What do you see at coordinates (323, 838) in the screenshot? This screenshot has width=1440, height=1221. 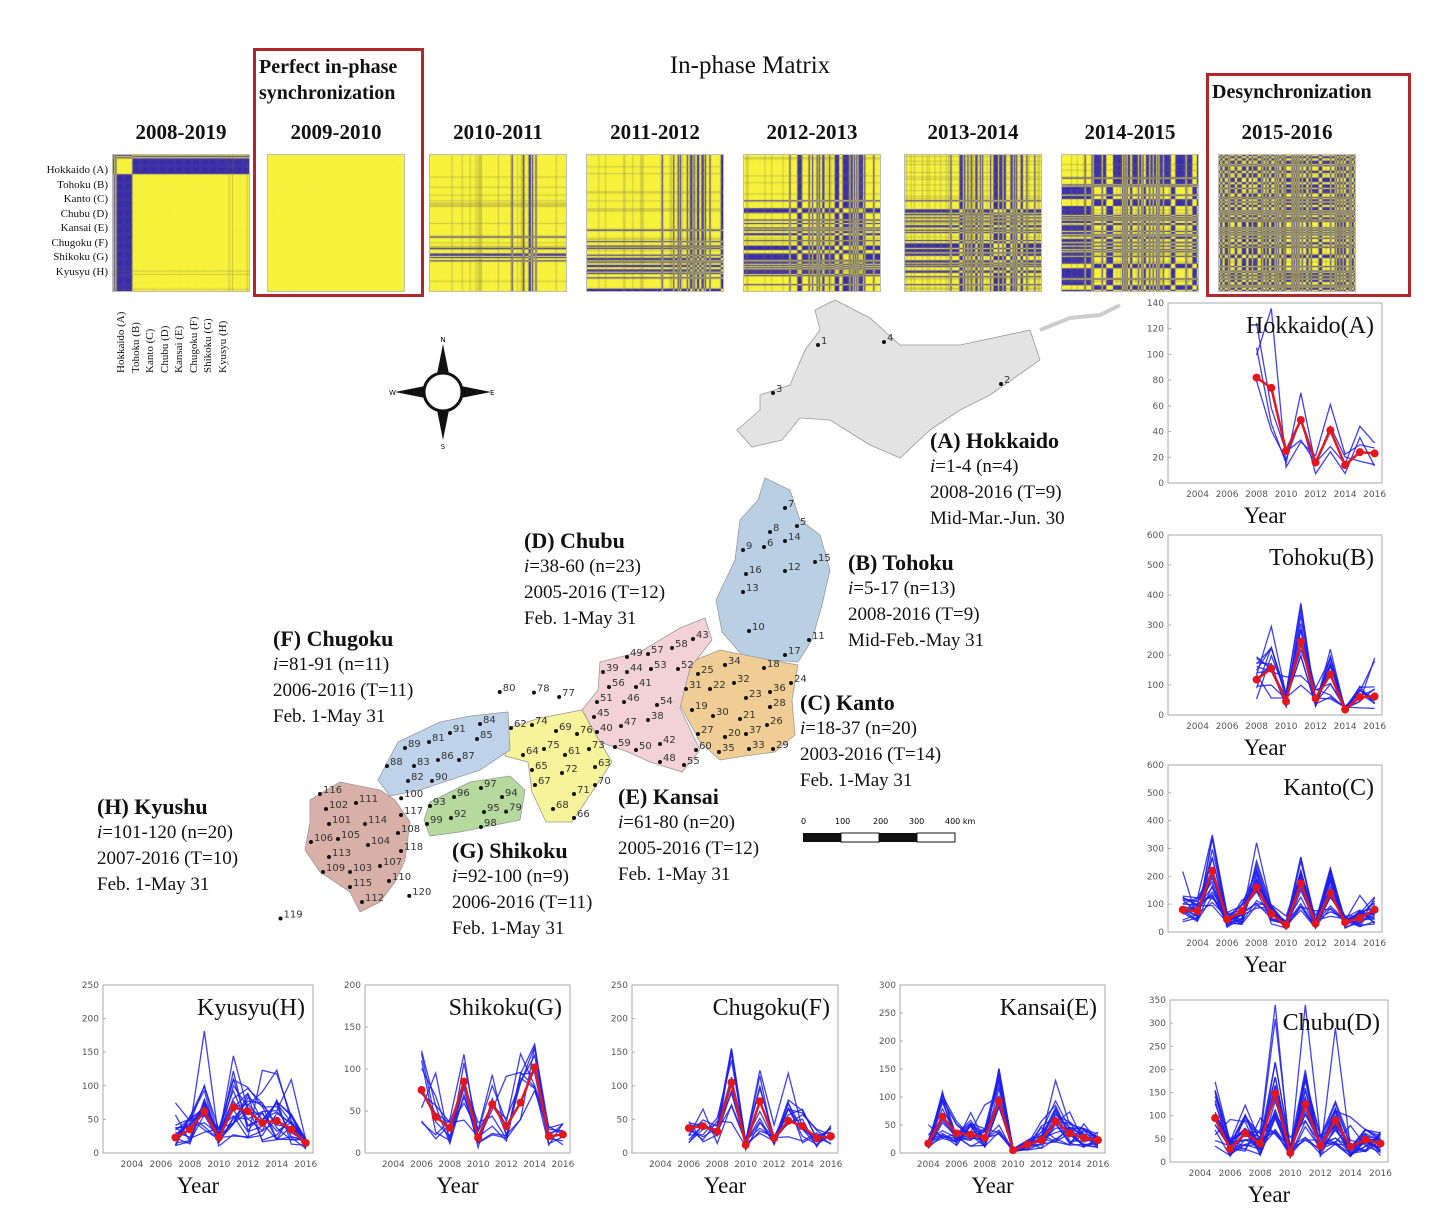 I see `station-number: 106` at bounding box center [323, 838].